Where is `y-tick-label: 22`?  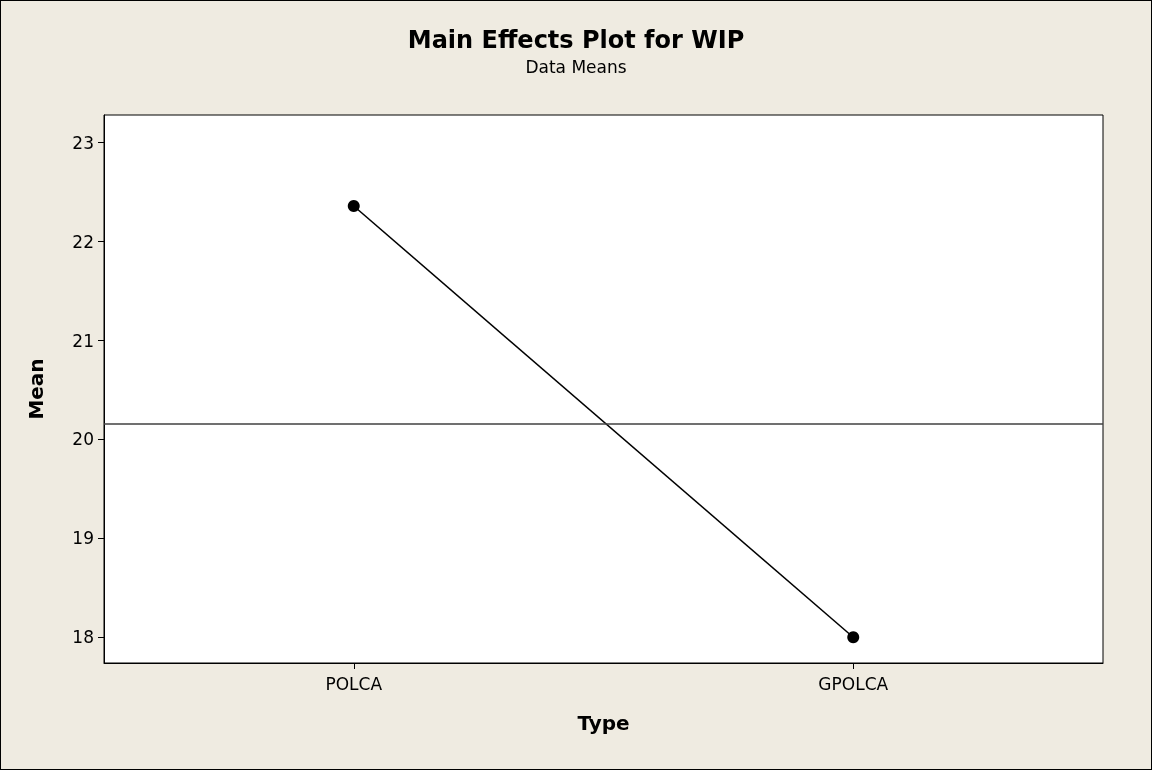 y-tick-label: 22 is located at coordinates (83, 241).